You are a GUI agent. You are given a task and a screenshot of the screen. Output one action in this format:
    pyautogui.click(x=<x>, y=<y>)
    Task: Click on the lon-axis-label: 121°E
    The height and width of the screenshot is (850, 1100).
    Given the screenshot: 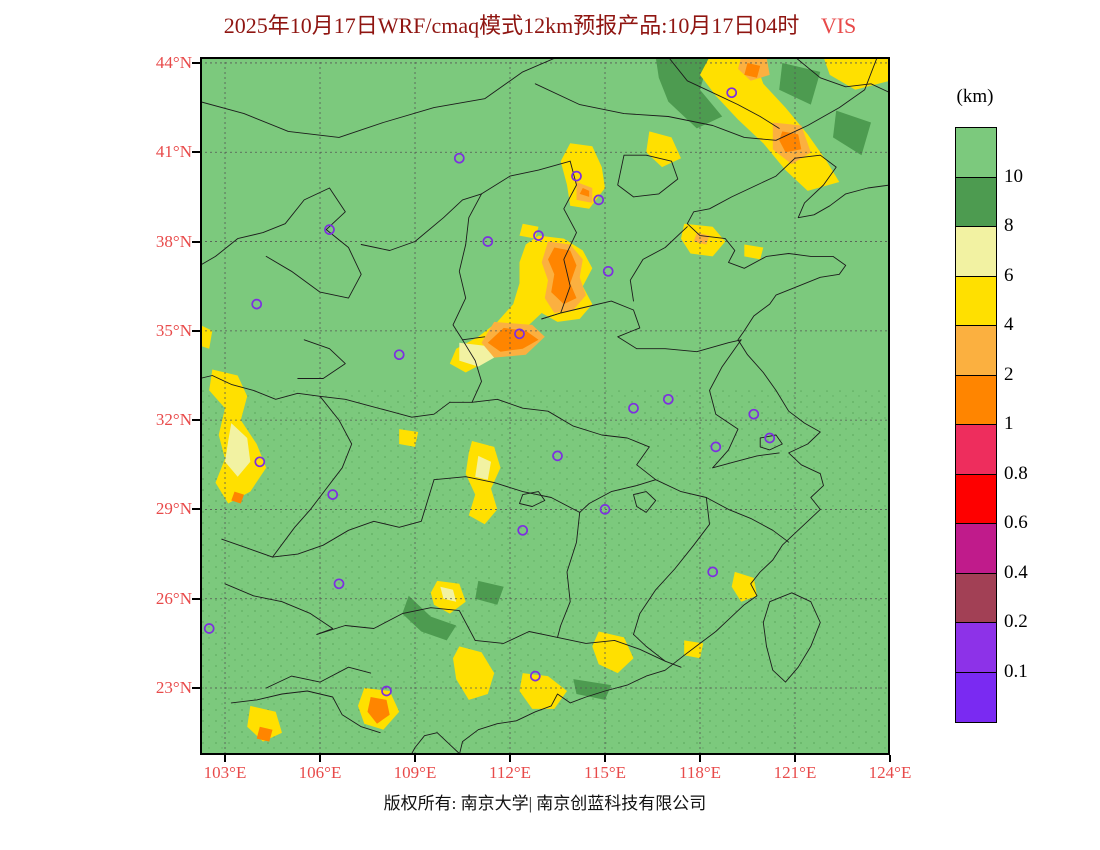 What is the action you would take?
    pyautogui.click(x=795, y=772)
    